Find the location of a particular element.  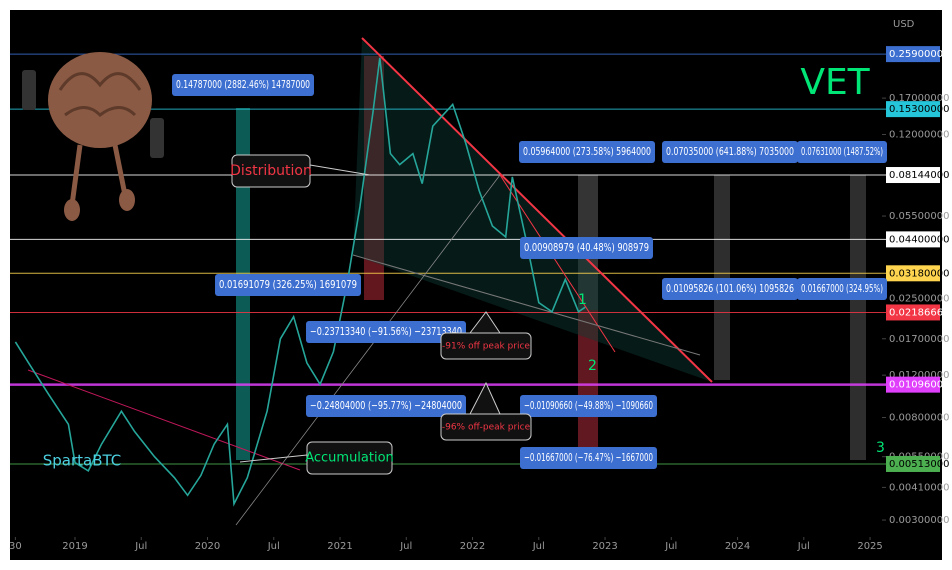

measure-label: −0.01667000 (−76.47%) −1667000 is located at coordinates (588, 458).